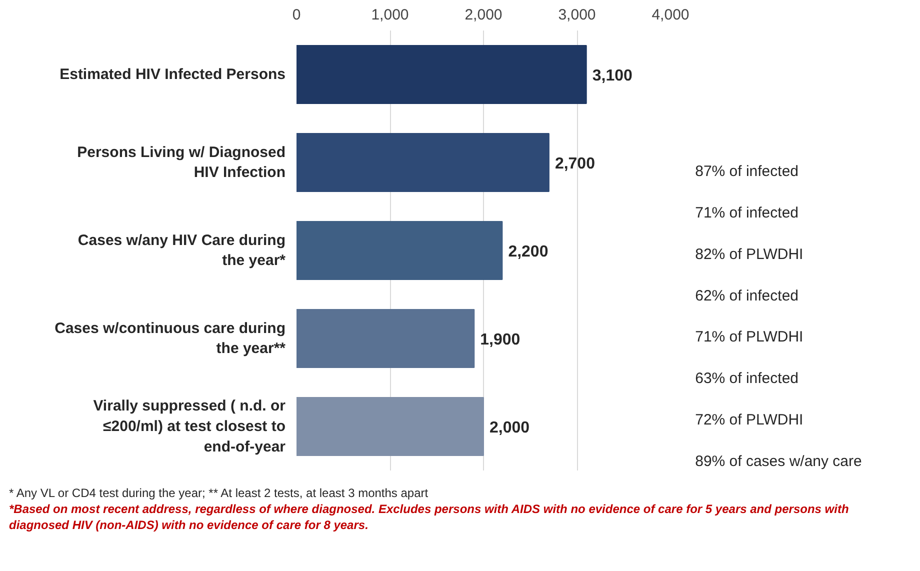 The height and width of the screenshot is (571, 920). I want to click on text: 89% of cases w/any care, so click(778, 461).